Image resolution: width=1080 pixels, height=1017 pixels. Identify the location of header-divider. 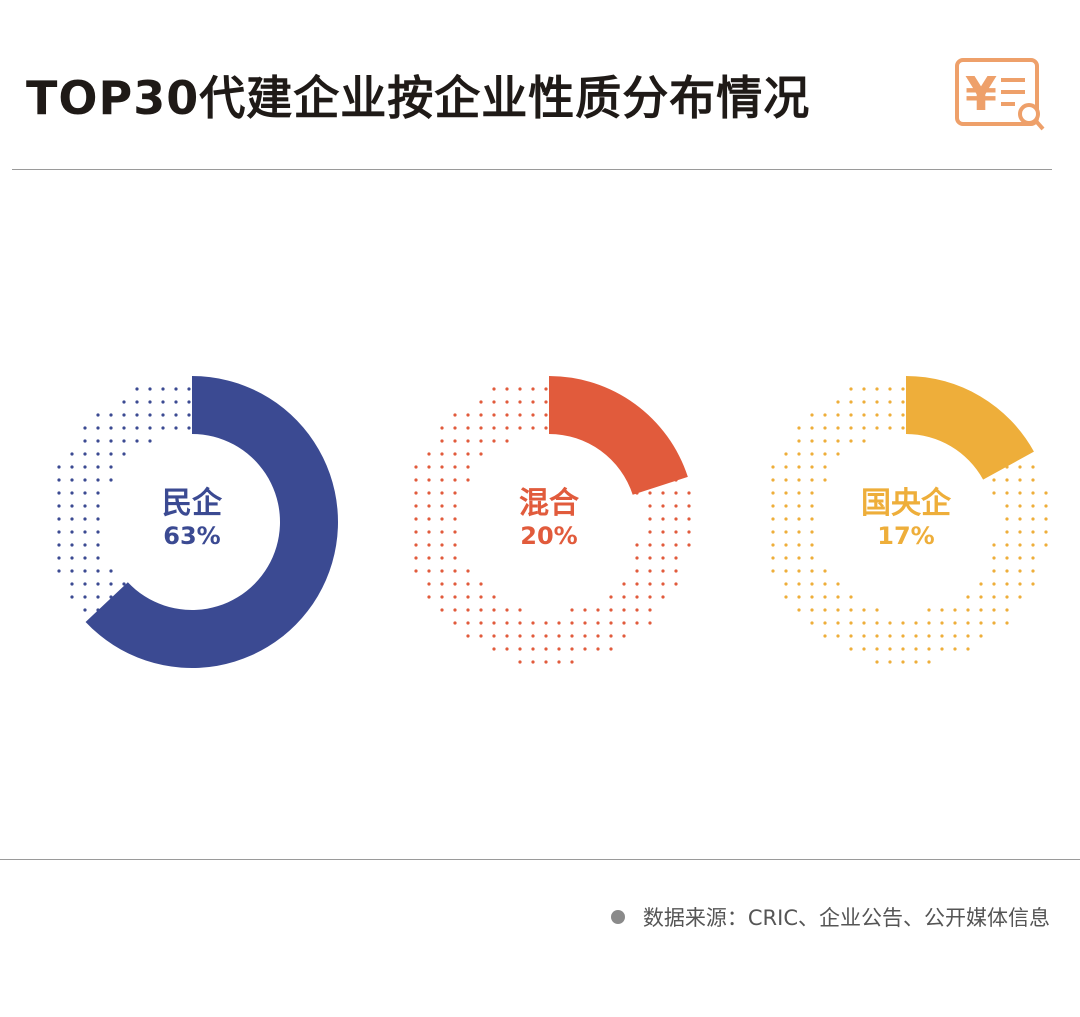
(532, 169).